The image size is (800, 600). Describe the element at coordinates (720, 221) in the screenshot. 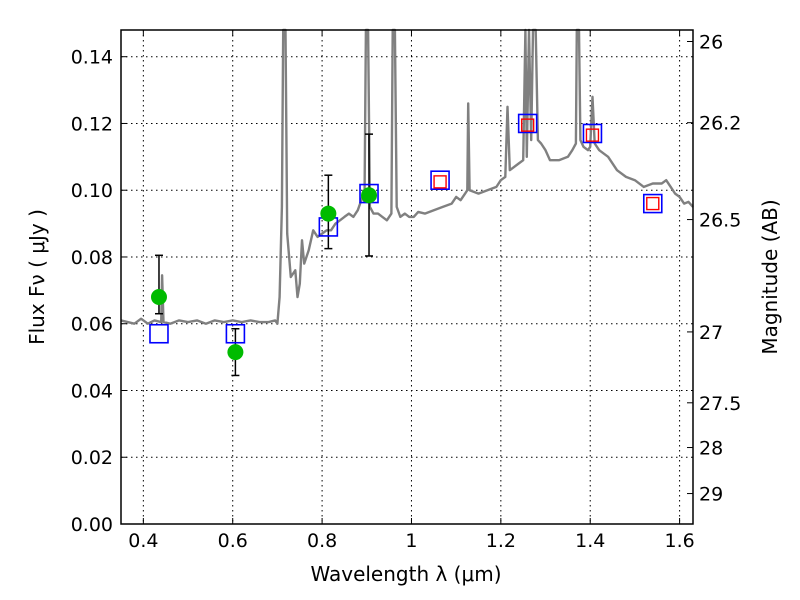

I see `y2-tick-label: 26.5` at that location.